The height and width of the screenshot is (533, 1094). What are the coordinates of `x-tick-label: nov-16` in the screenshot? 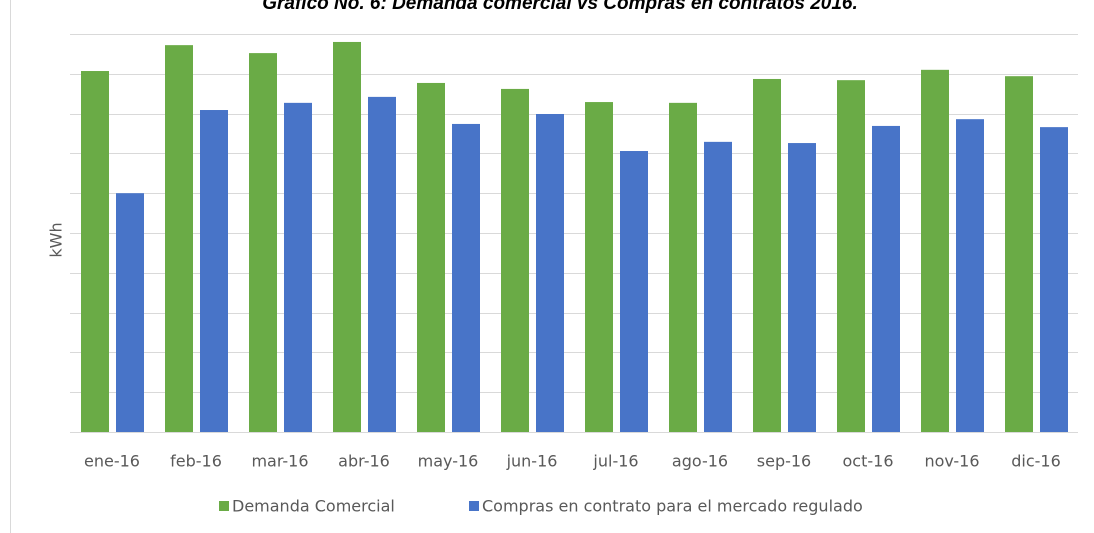 It's located at (951, 461).